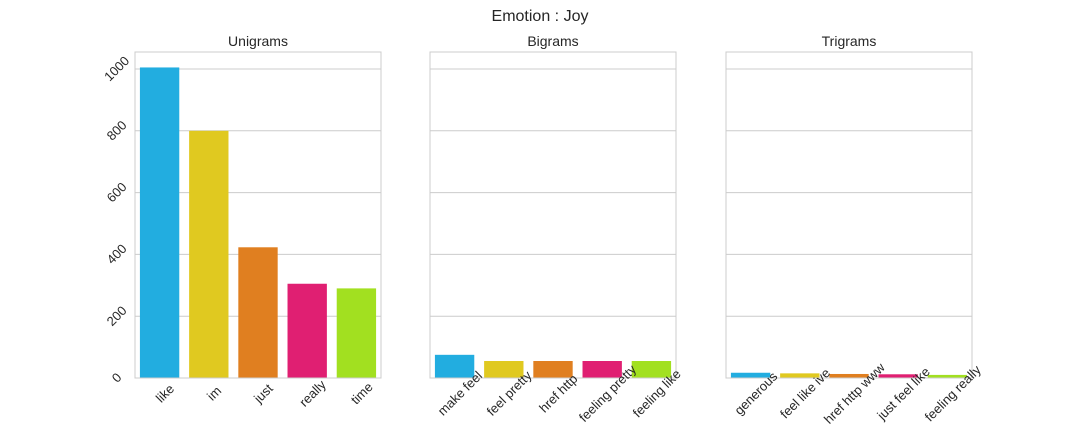 This screenshot has height=432, width=1080. Describe the element at coordinates (849, 41) in the screenshot. I see `panel-title: Trigrams` at that location.